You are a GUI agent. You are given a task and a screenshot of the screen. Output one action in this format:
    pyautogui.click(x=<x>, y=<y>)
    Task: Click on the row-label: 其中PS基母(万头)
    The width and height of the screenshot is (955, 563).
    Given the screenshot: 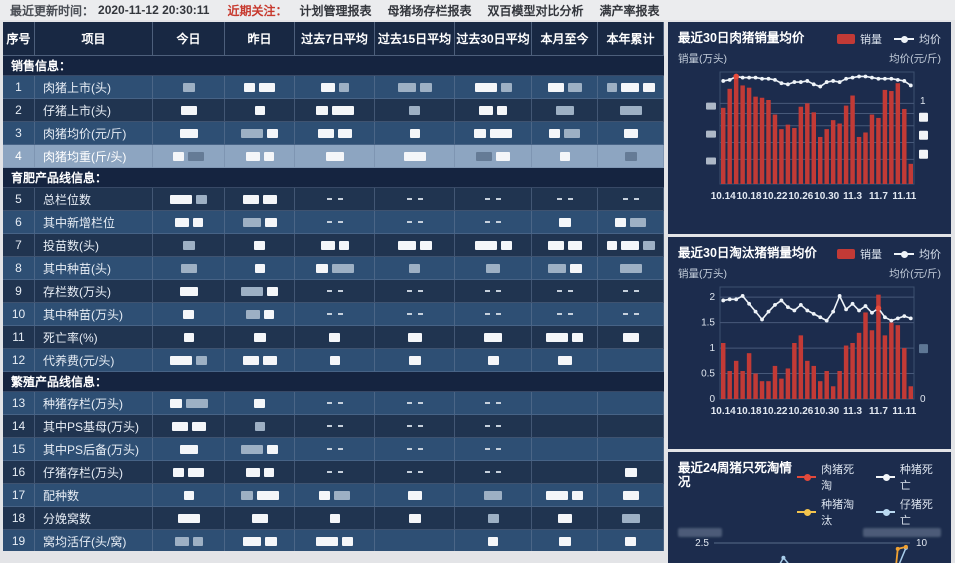 What is the action you would take?
    pyautogui.click(x=94, y=426)
    